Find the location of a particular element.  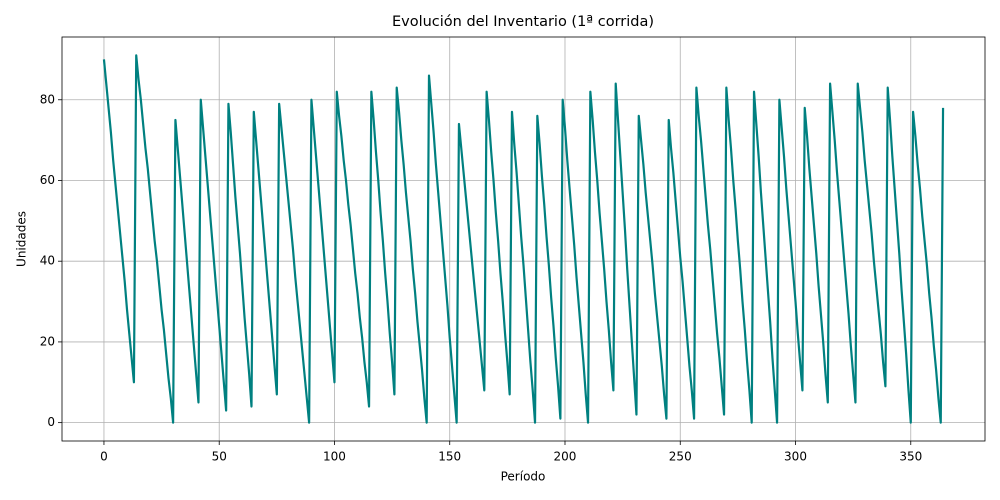

y-tick-label: 80 is located at coordinates (47, 99).